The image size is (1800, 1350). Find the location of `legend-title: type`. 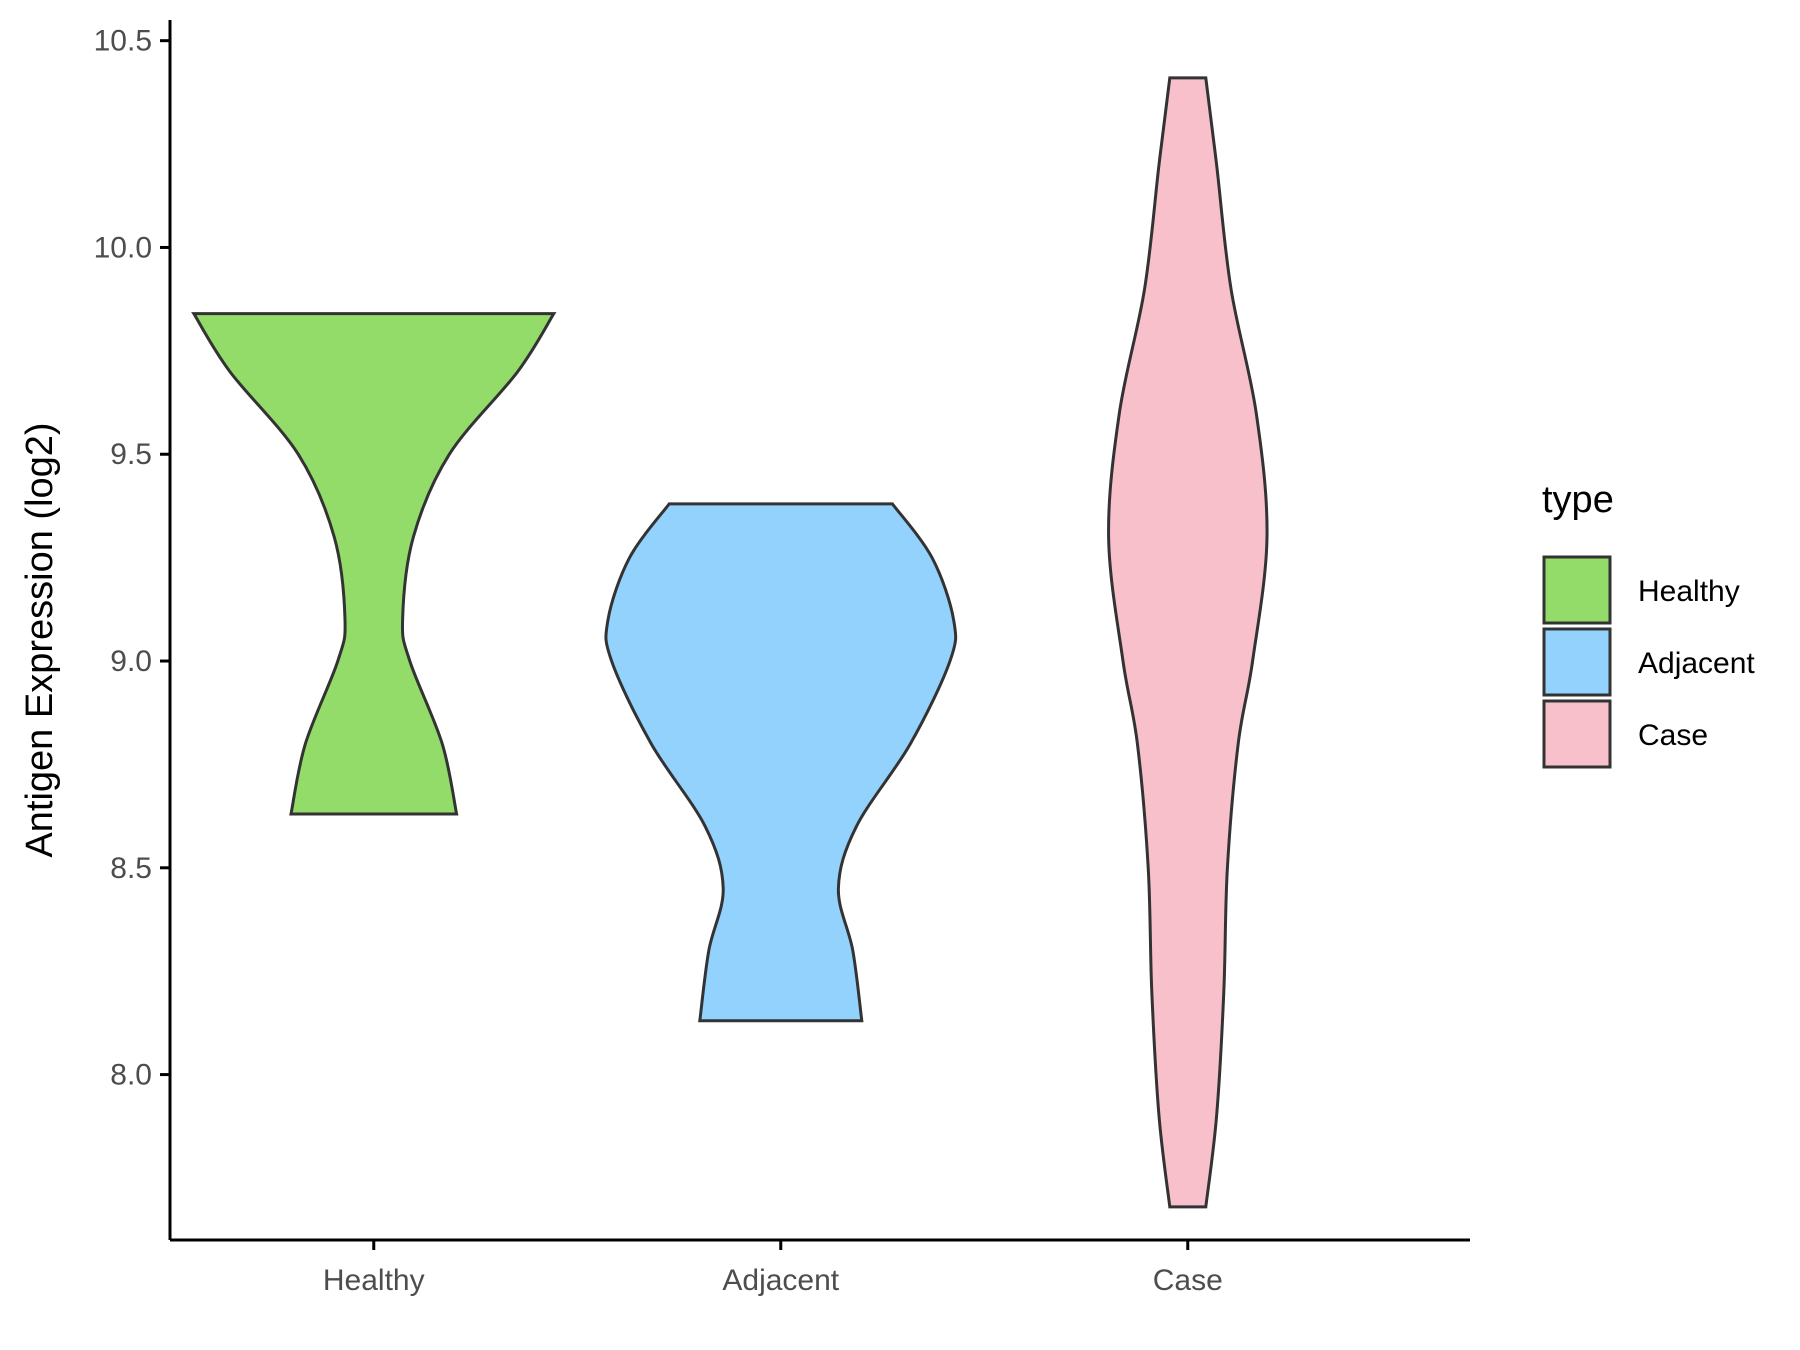

legend-title: type is located at coordinates (1578, 500).